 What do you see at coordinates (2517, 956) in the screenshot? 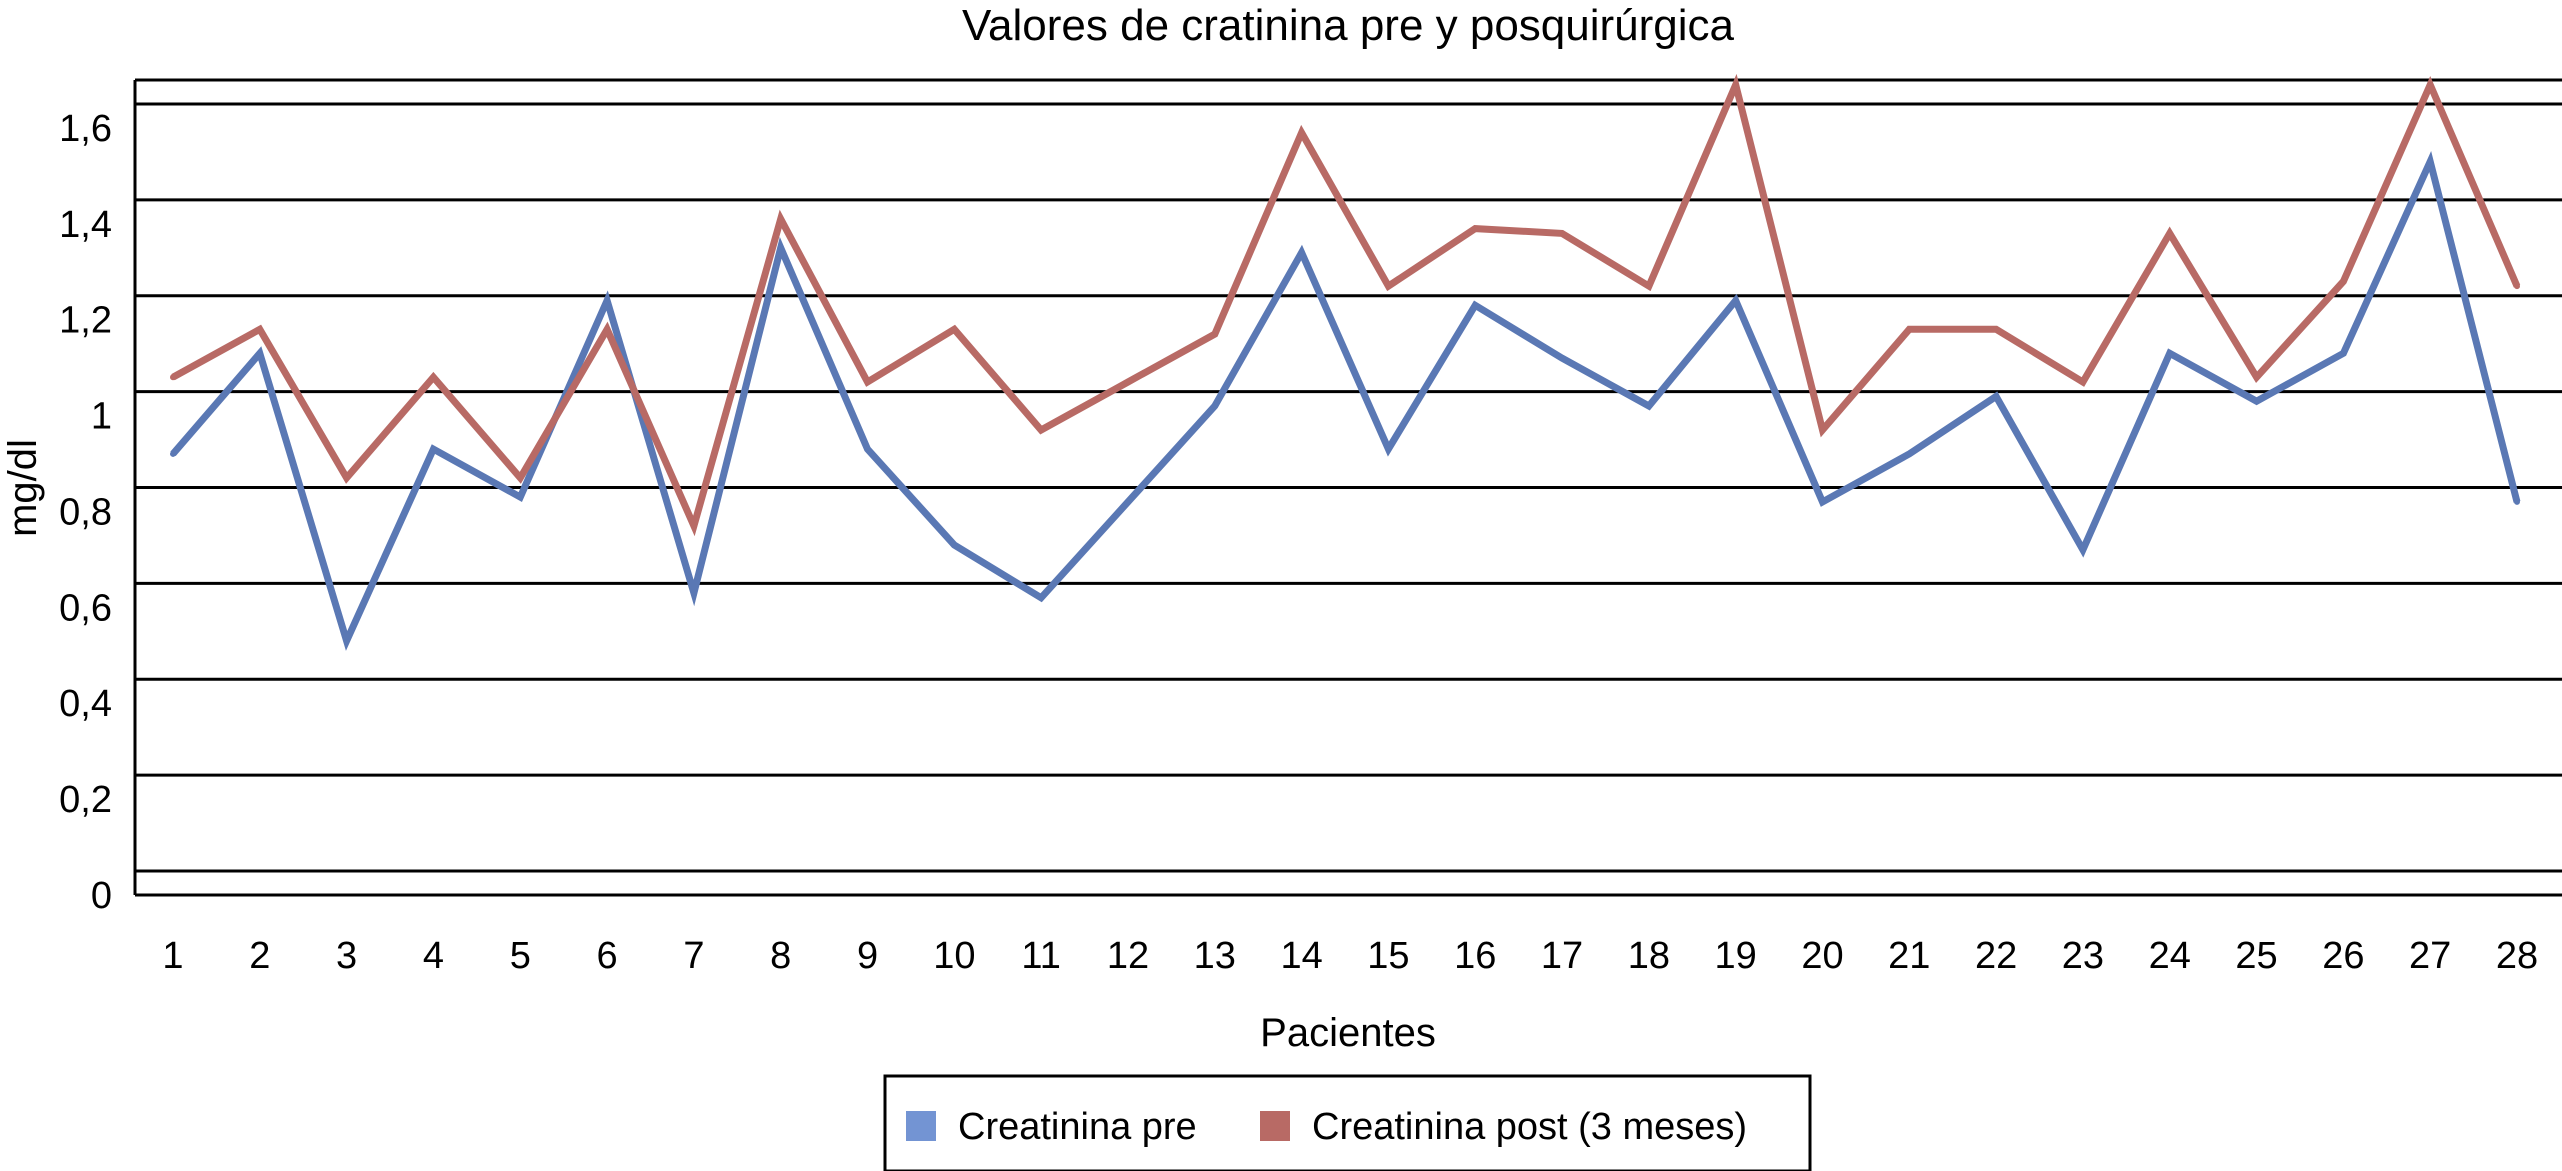
I see `x-tick-label: 28` at bounding box center [2517, 956].